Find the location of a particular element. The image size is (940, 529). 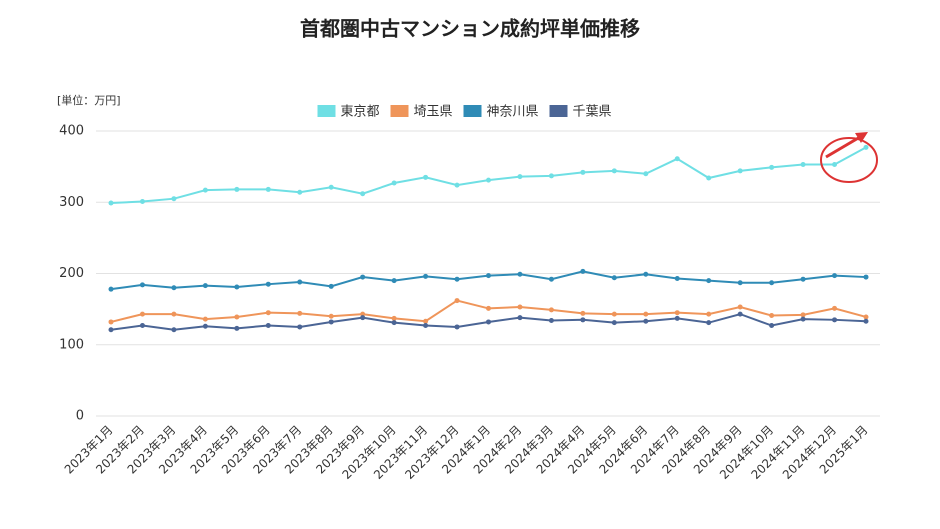

legend-label: 千葉県 is located at coordinates (592, 112).